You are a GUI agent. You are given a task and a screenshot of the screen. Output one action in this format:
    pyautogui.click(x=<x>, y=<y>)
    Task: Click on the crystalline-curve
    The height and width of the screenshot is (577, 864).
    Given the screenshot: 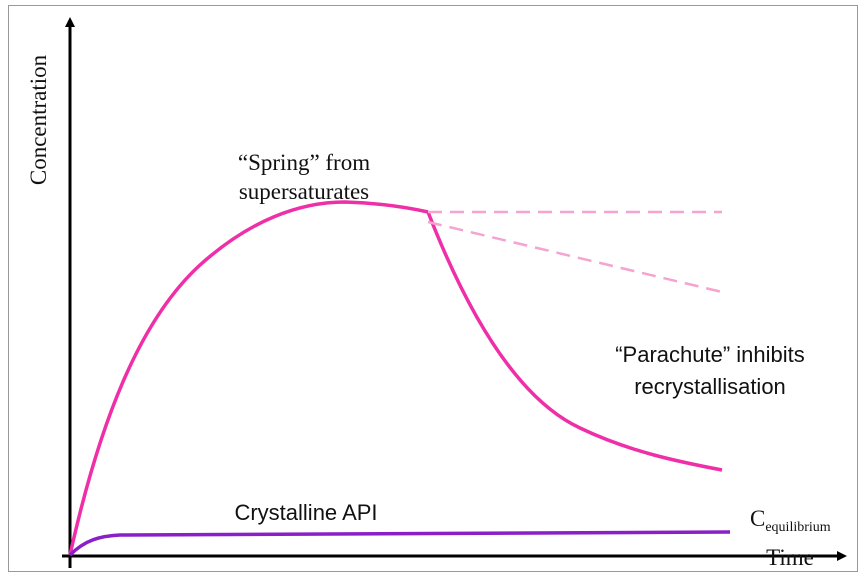 What is the action you would take?
    pyautogui.click(x=399, y=543)
    